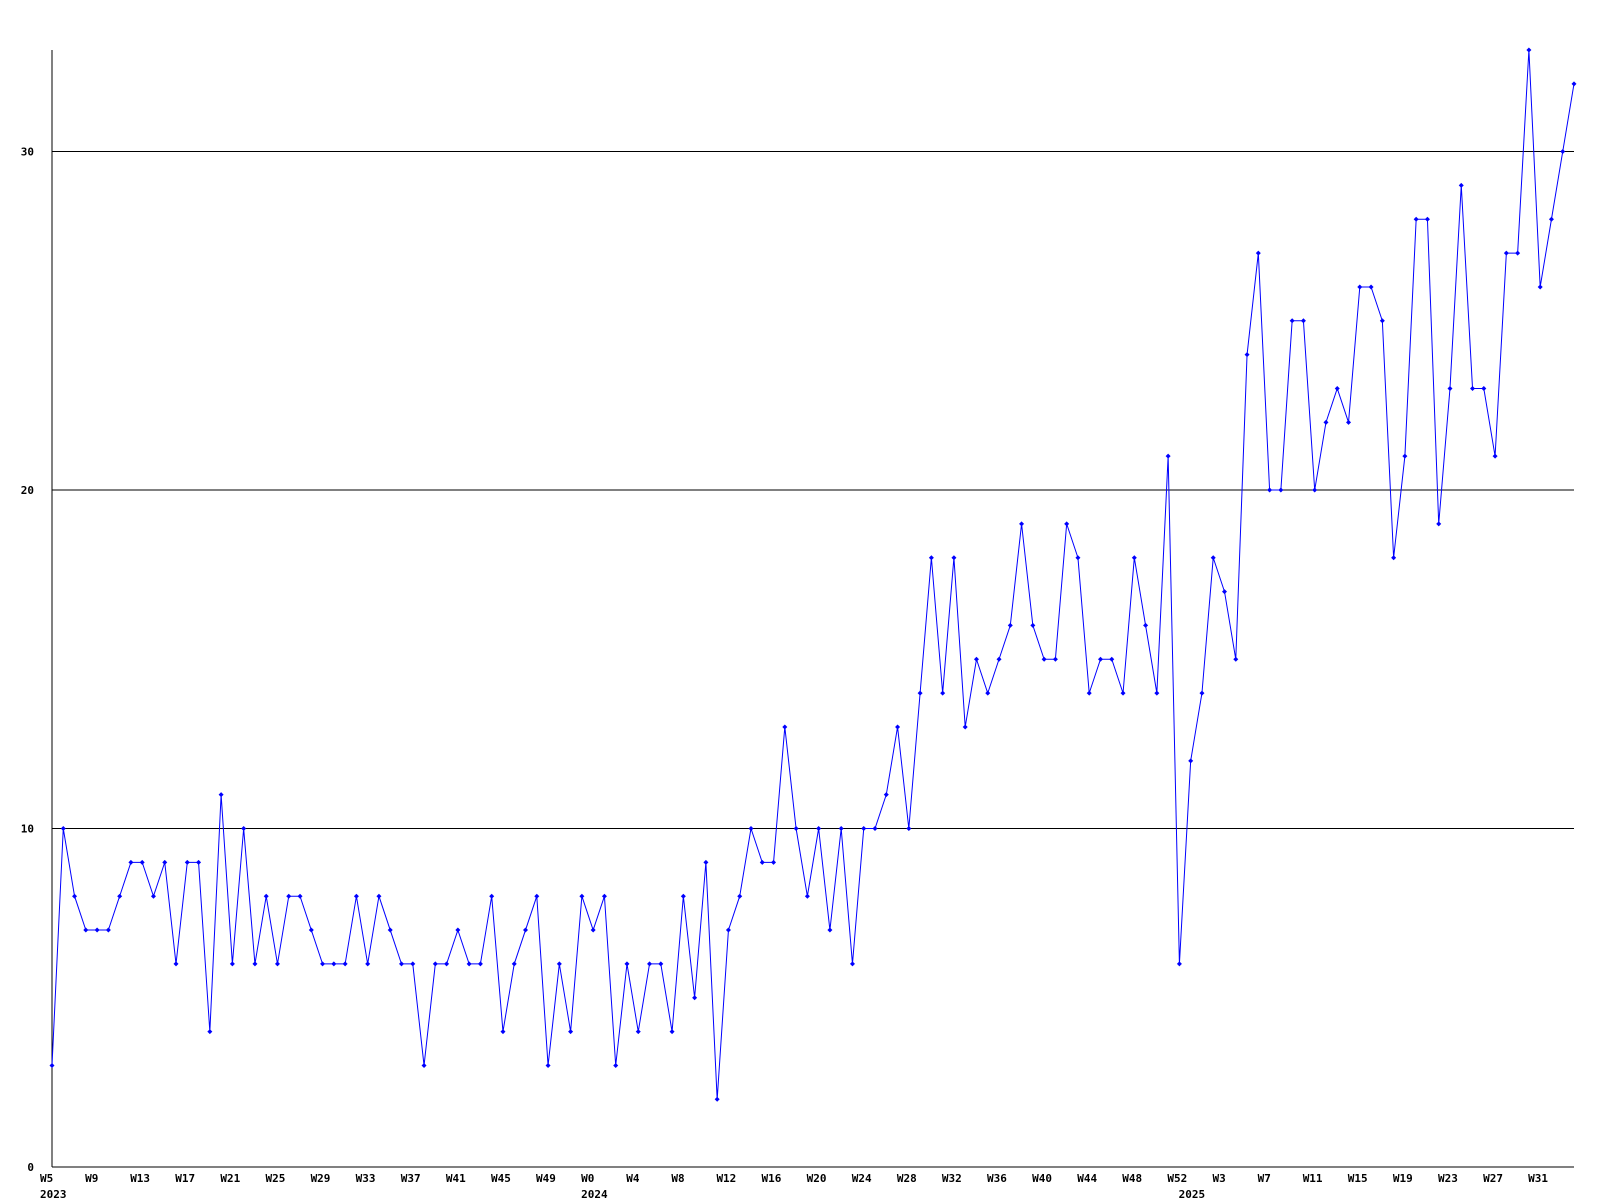 Image resolution: width=1600 pixels, height=1200 pixels. I want to click on x-tick-label: W36, so click(997, 1178).